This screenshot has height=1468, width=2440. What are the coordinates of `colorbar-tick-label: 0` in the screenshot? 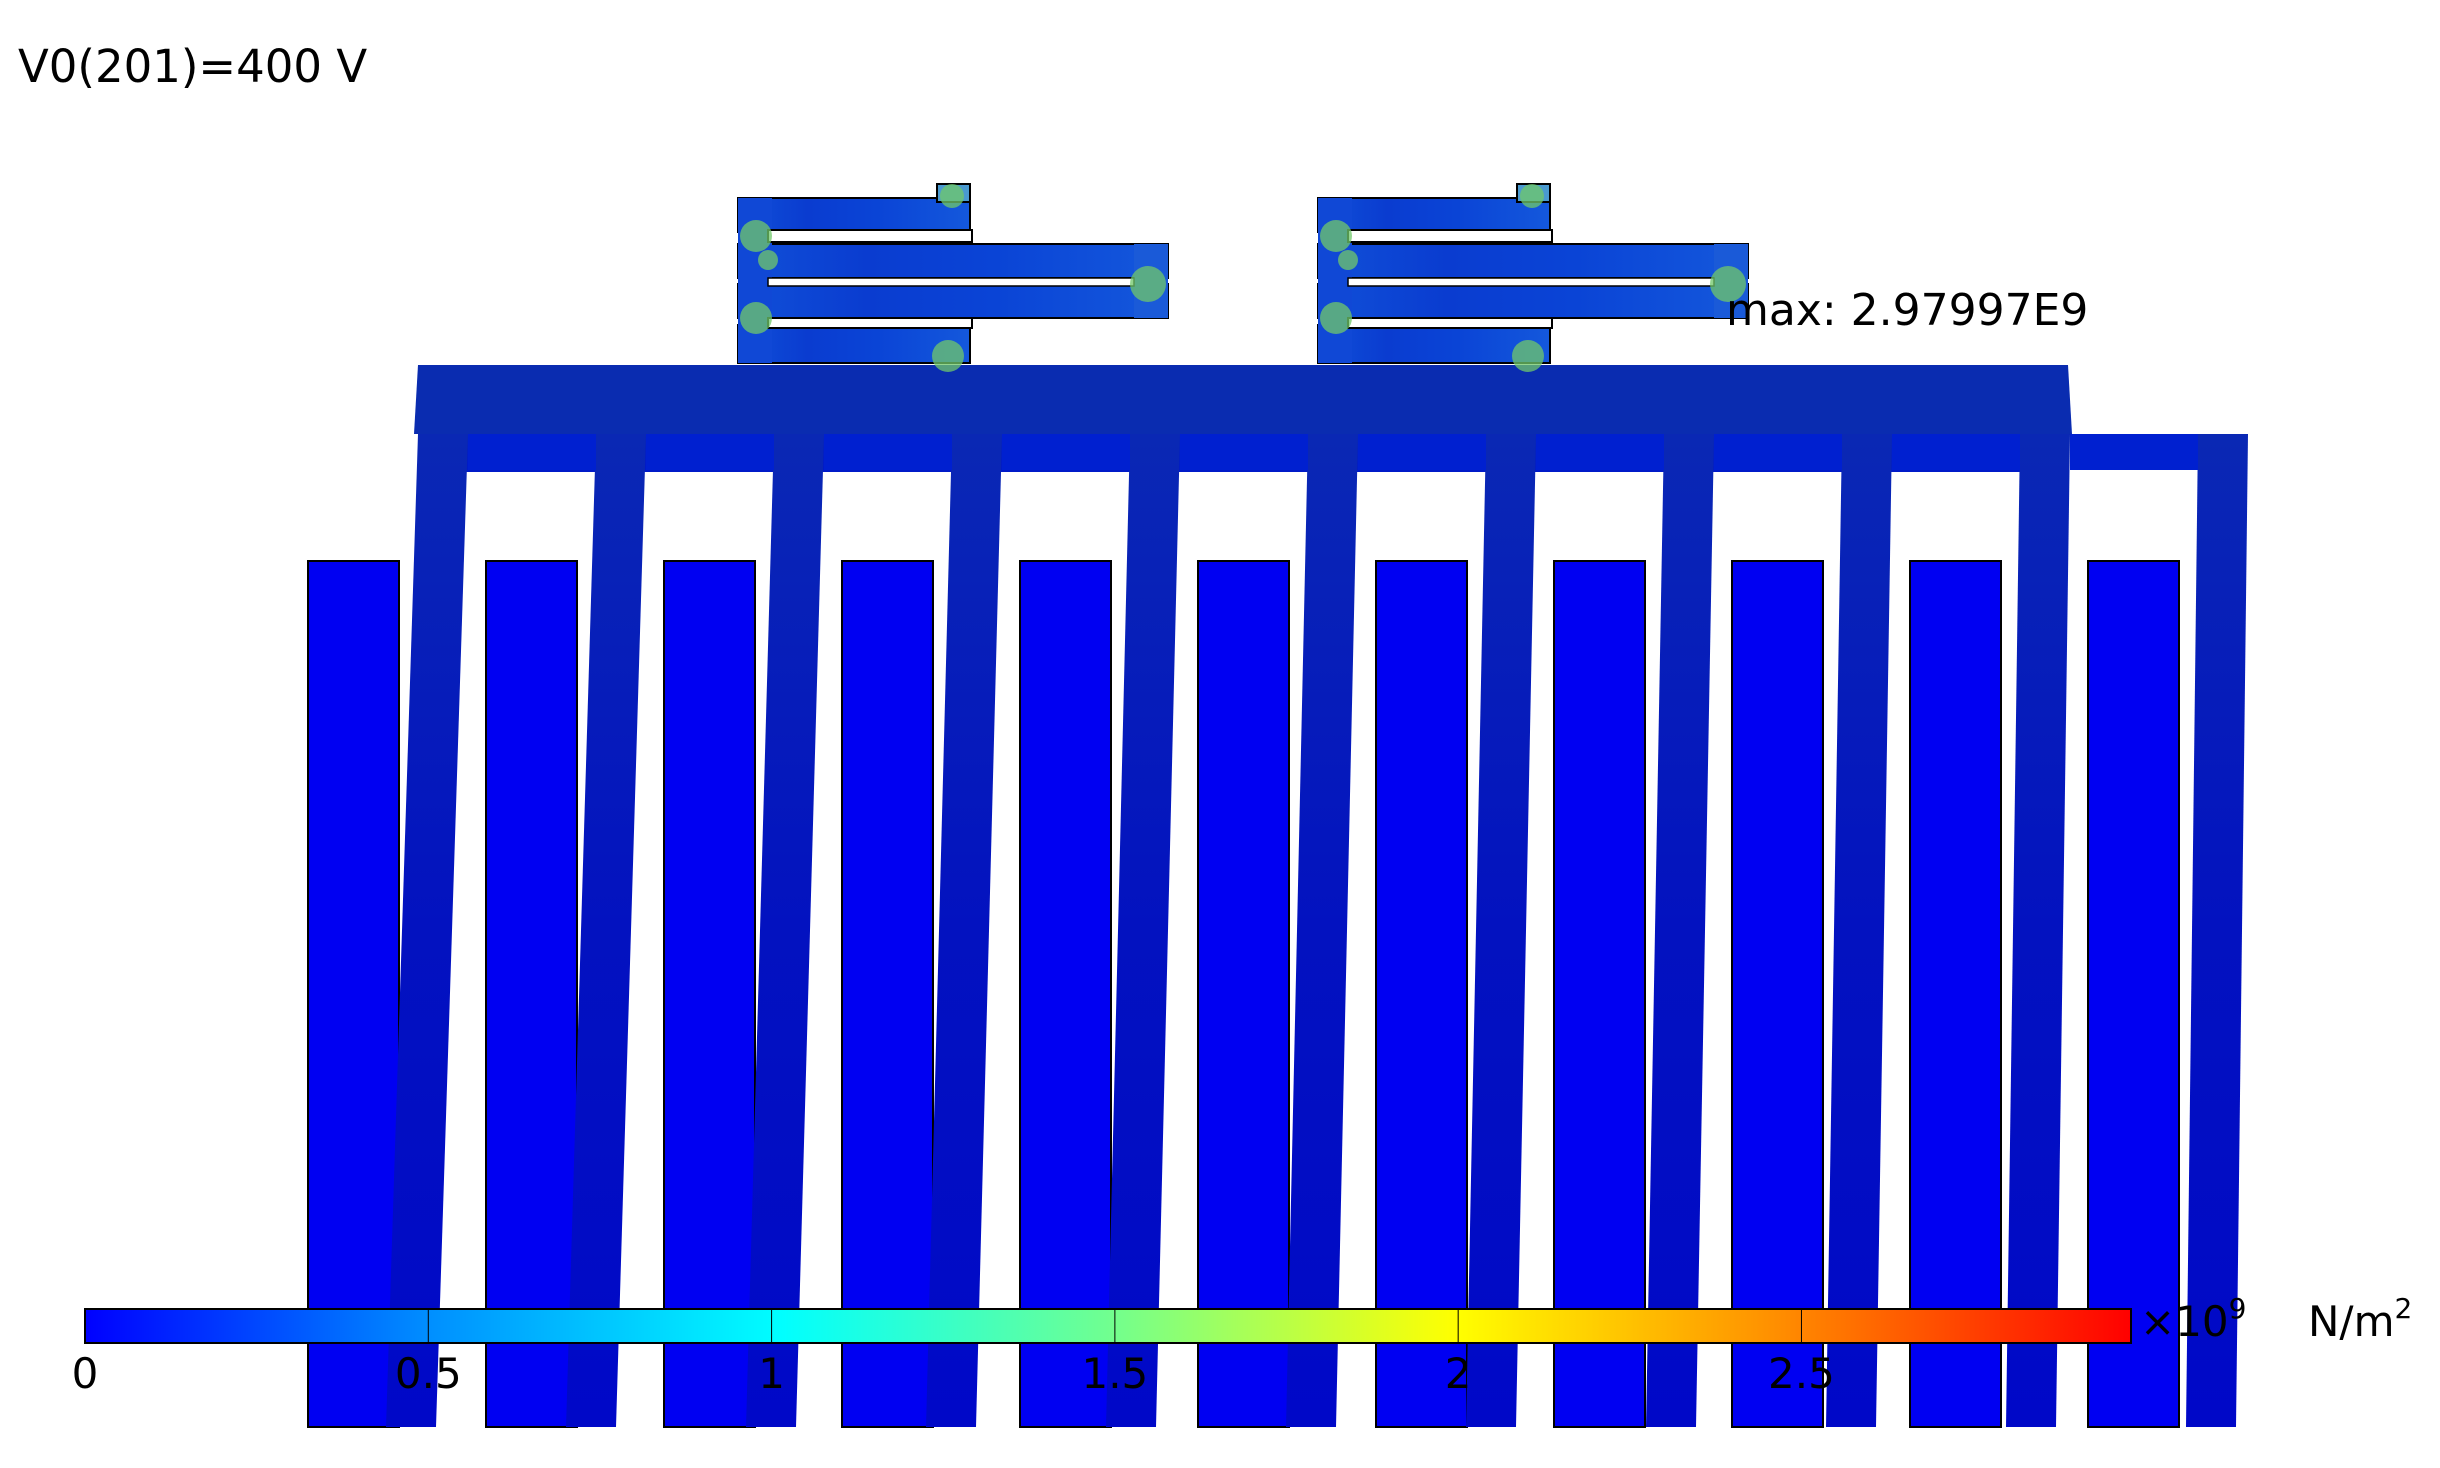 It's located at (85, 1373).